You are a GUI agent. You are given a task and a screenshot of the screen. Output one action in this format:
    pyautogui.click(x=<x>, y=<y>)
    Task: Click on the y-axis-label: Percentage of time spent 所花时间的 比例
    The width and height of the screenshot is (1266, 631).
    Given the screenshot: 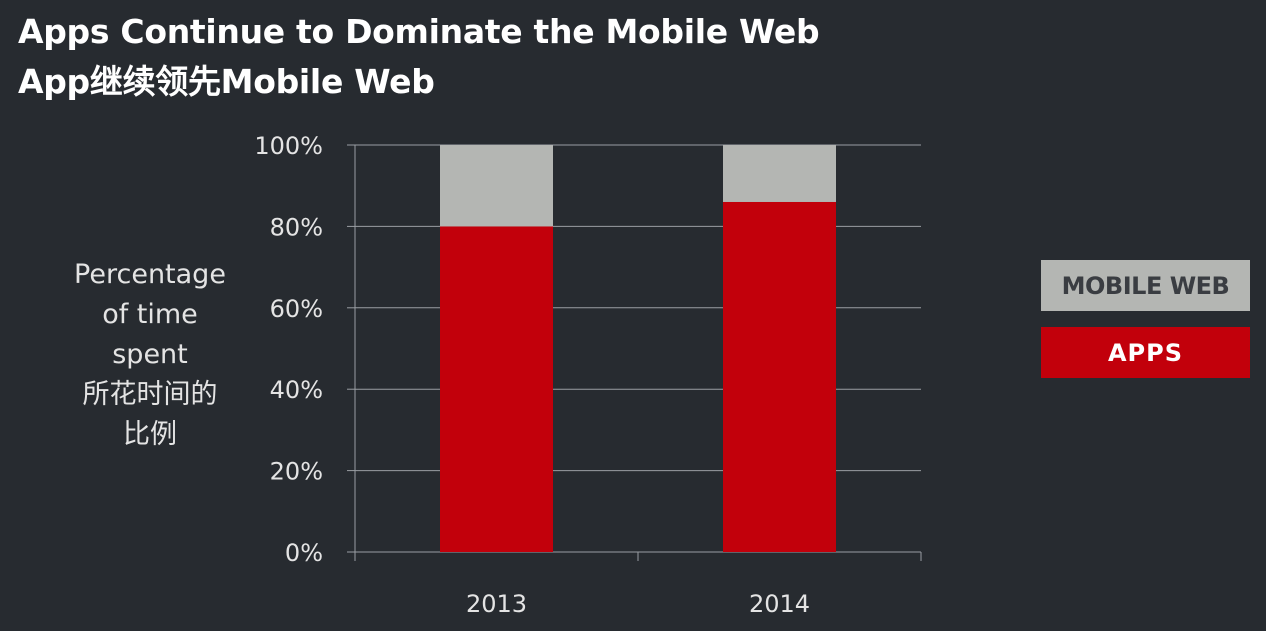 What is the action you would take?
    pyautogui.click(x=150, y=355)
    